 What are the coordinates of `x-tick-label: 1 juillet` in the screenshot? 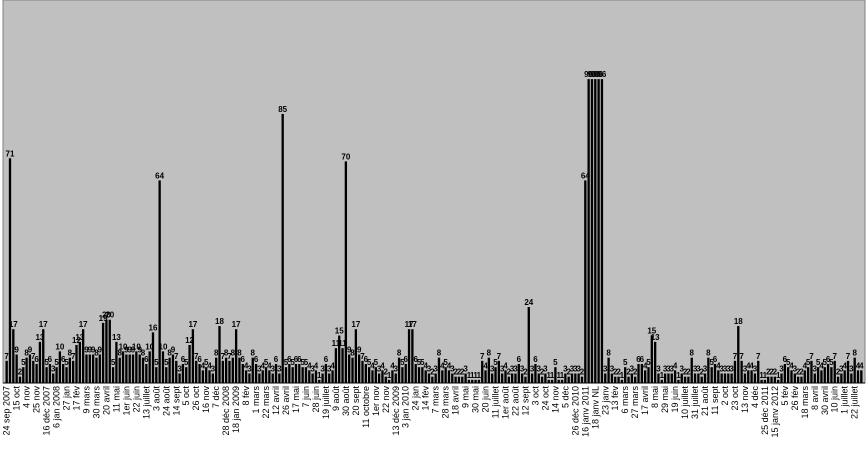 It's located at (845, 400).